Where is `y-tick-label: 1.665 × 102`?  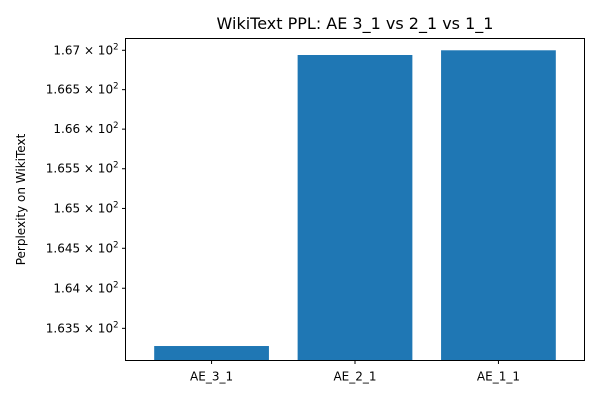 y-tick-label: 1.665 × 102 is located at coordinates (82, 89).